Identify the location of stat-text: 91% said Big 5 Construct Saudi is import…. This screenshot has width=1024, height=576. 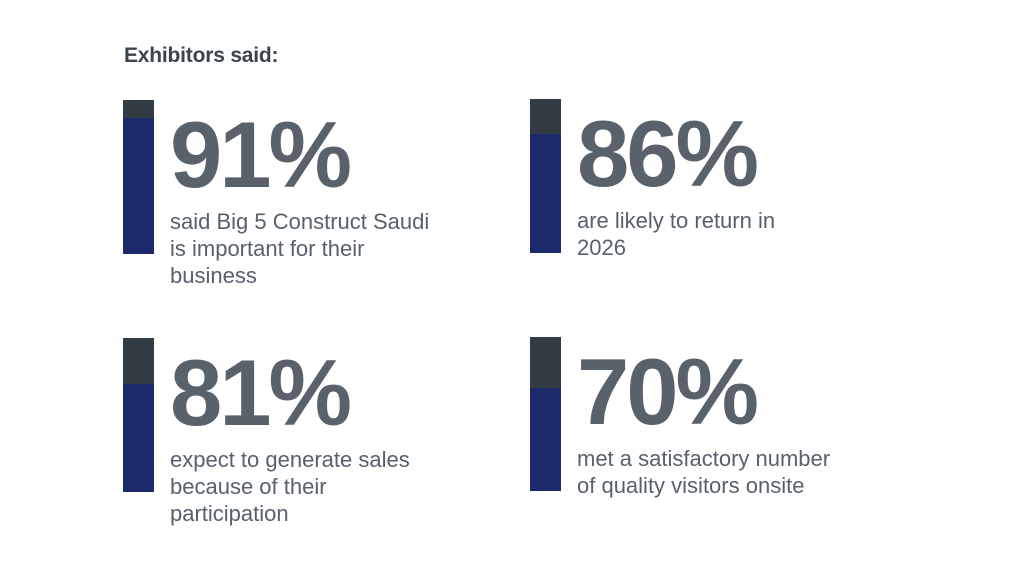
(380, 194).